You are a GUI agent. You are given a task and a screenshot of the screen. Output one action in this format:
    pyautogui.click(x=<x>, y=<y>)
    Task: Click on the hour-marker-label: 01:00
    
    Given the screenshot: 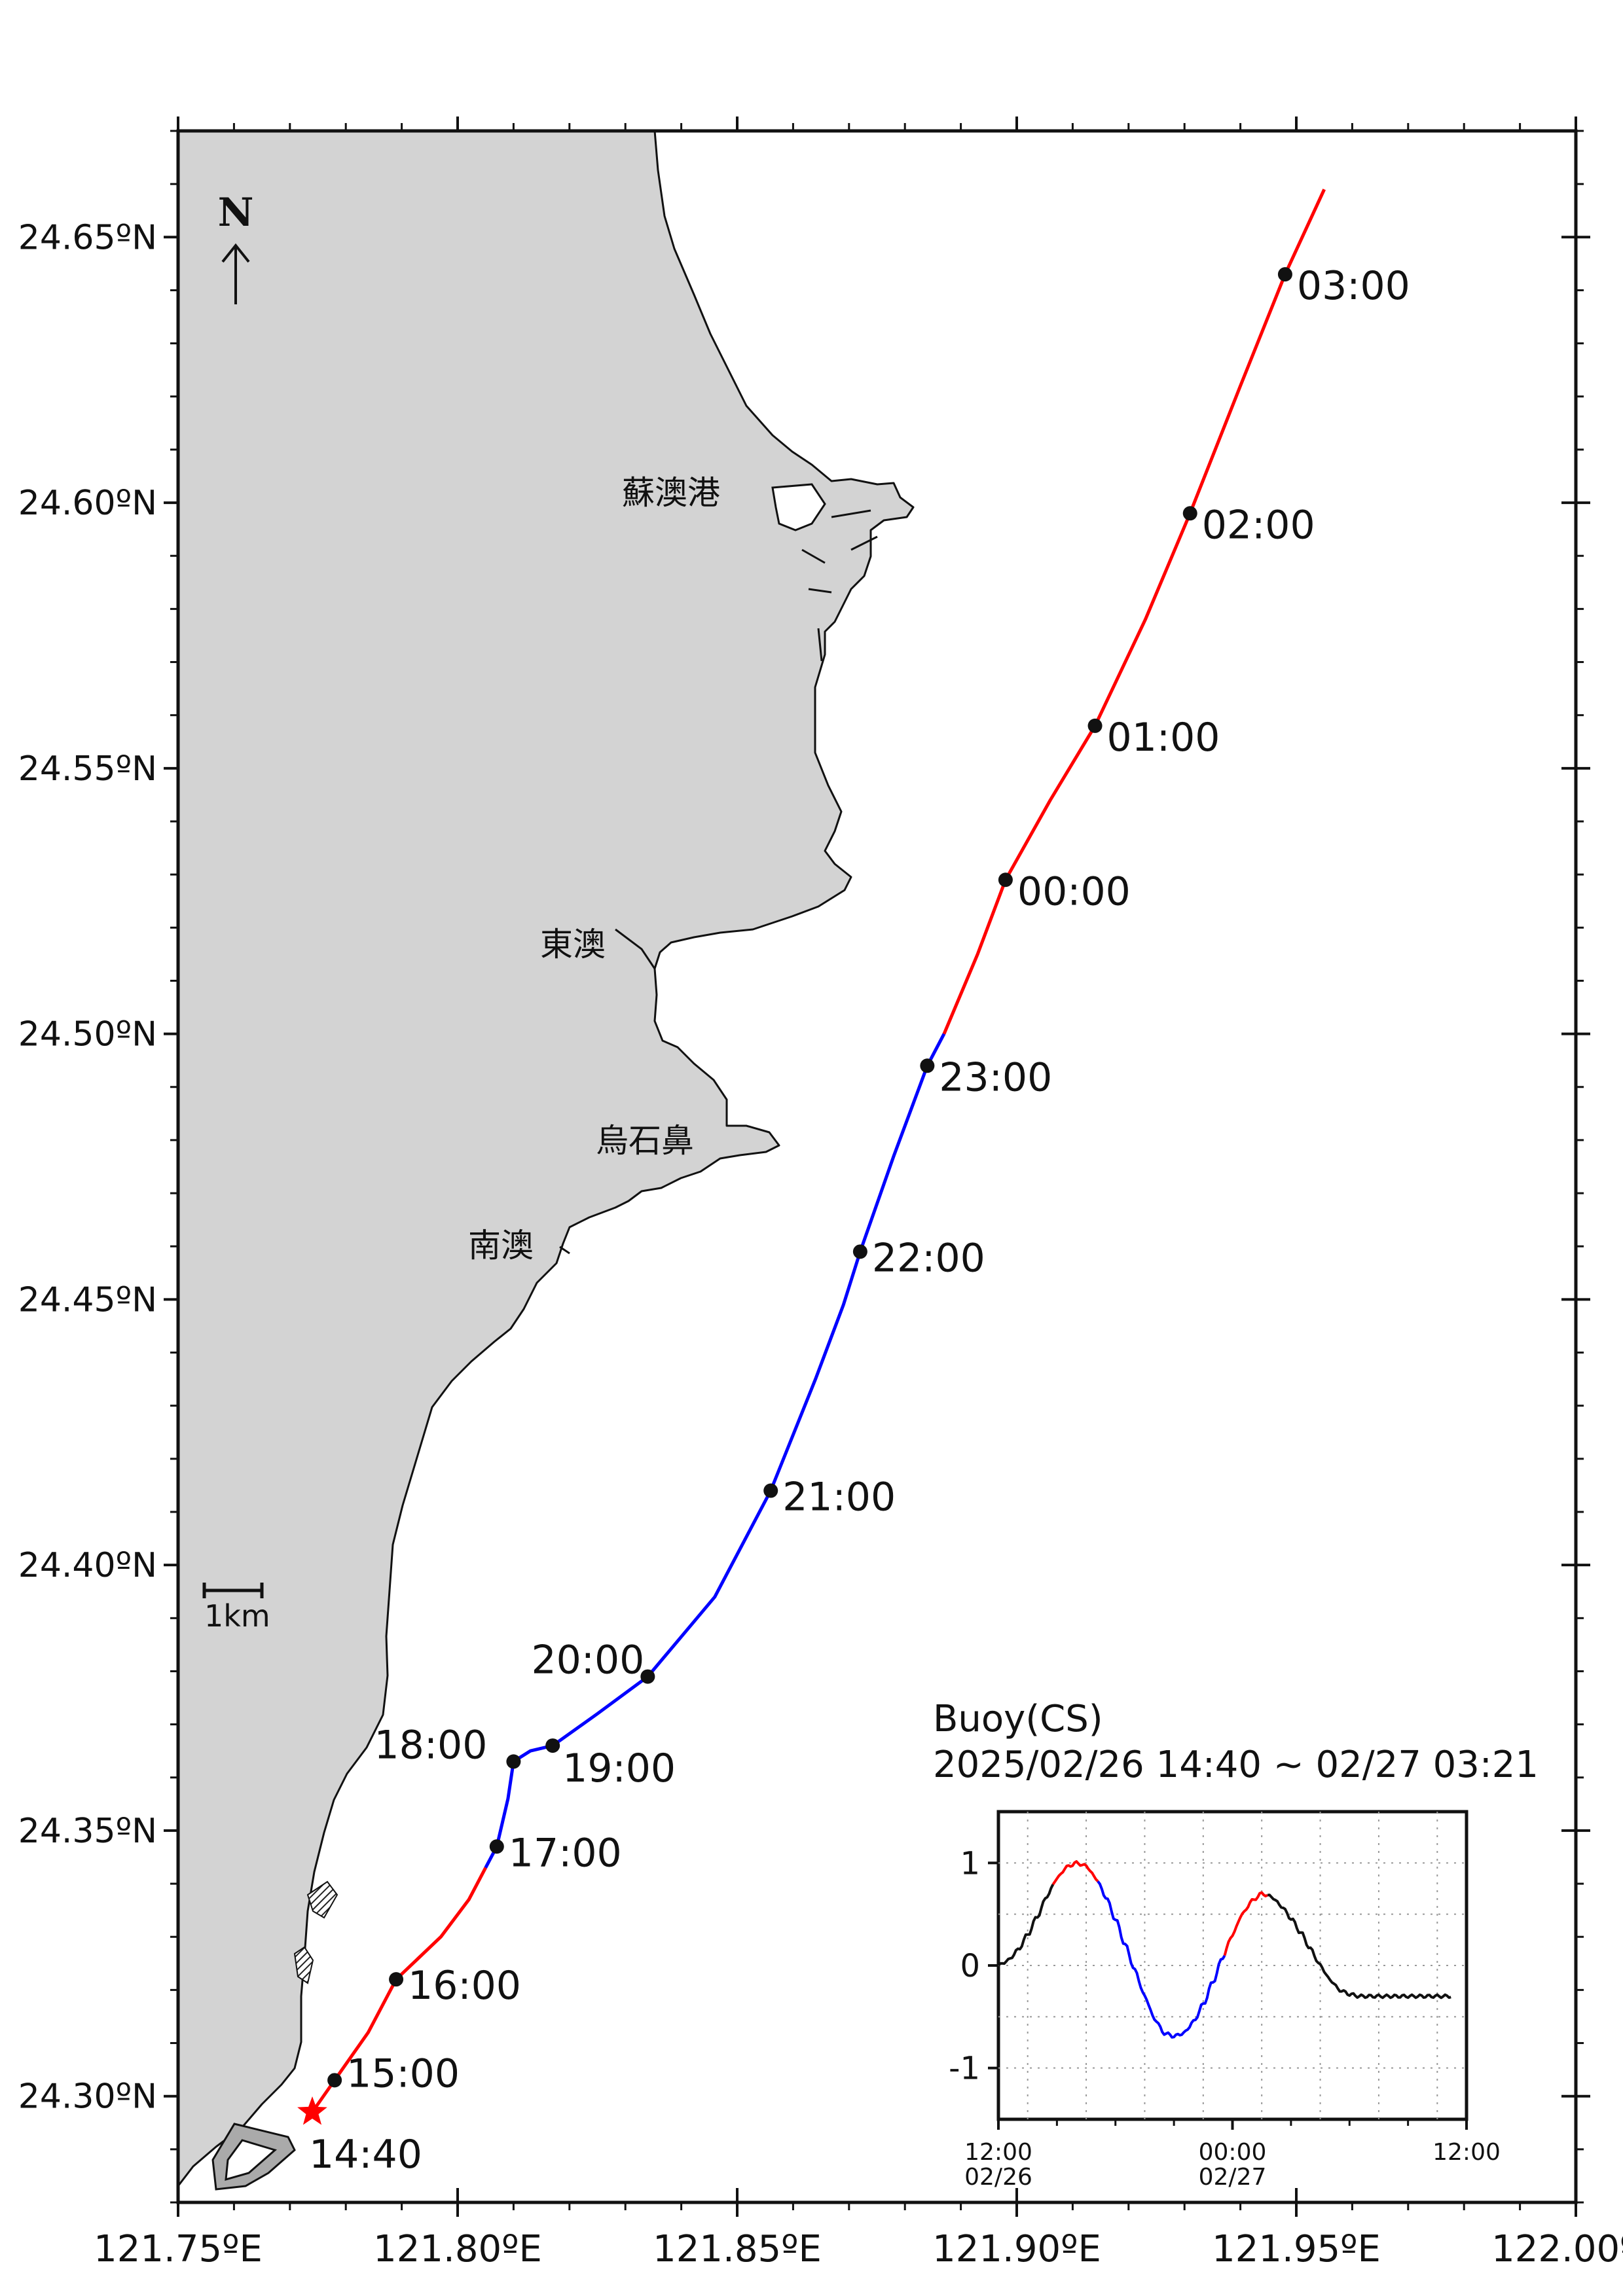 What is the action you would take?
    pyautogui.click(x=1163, y=738)
    